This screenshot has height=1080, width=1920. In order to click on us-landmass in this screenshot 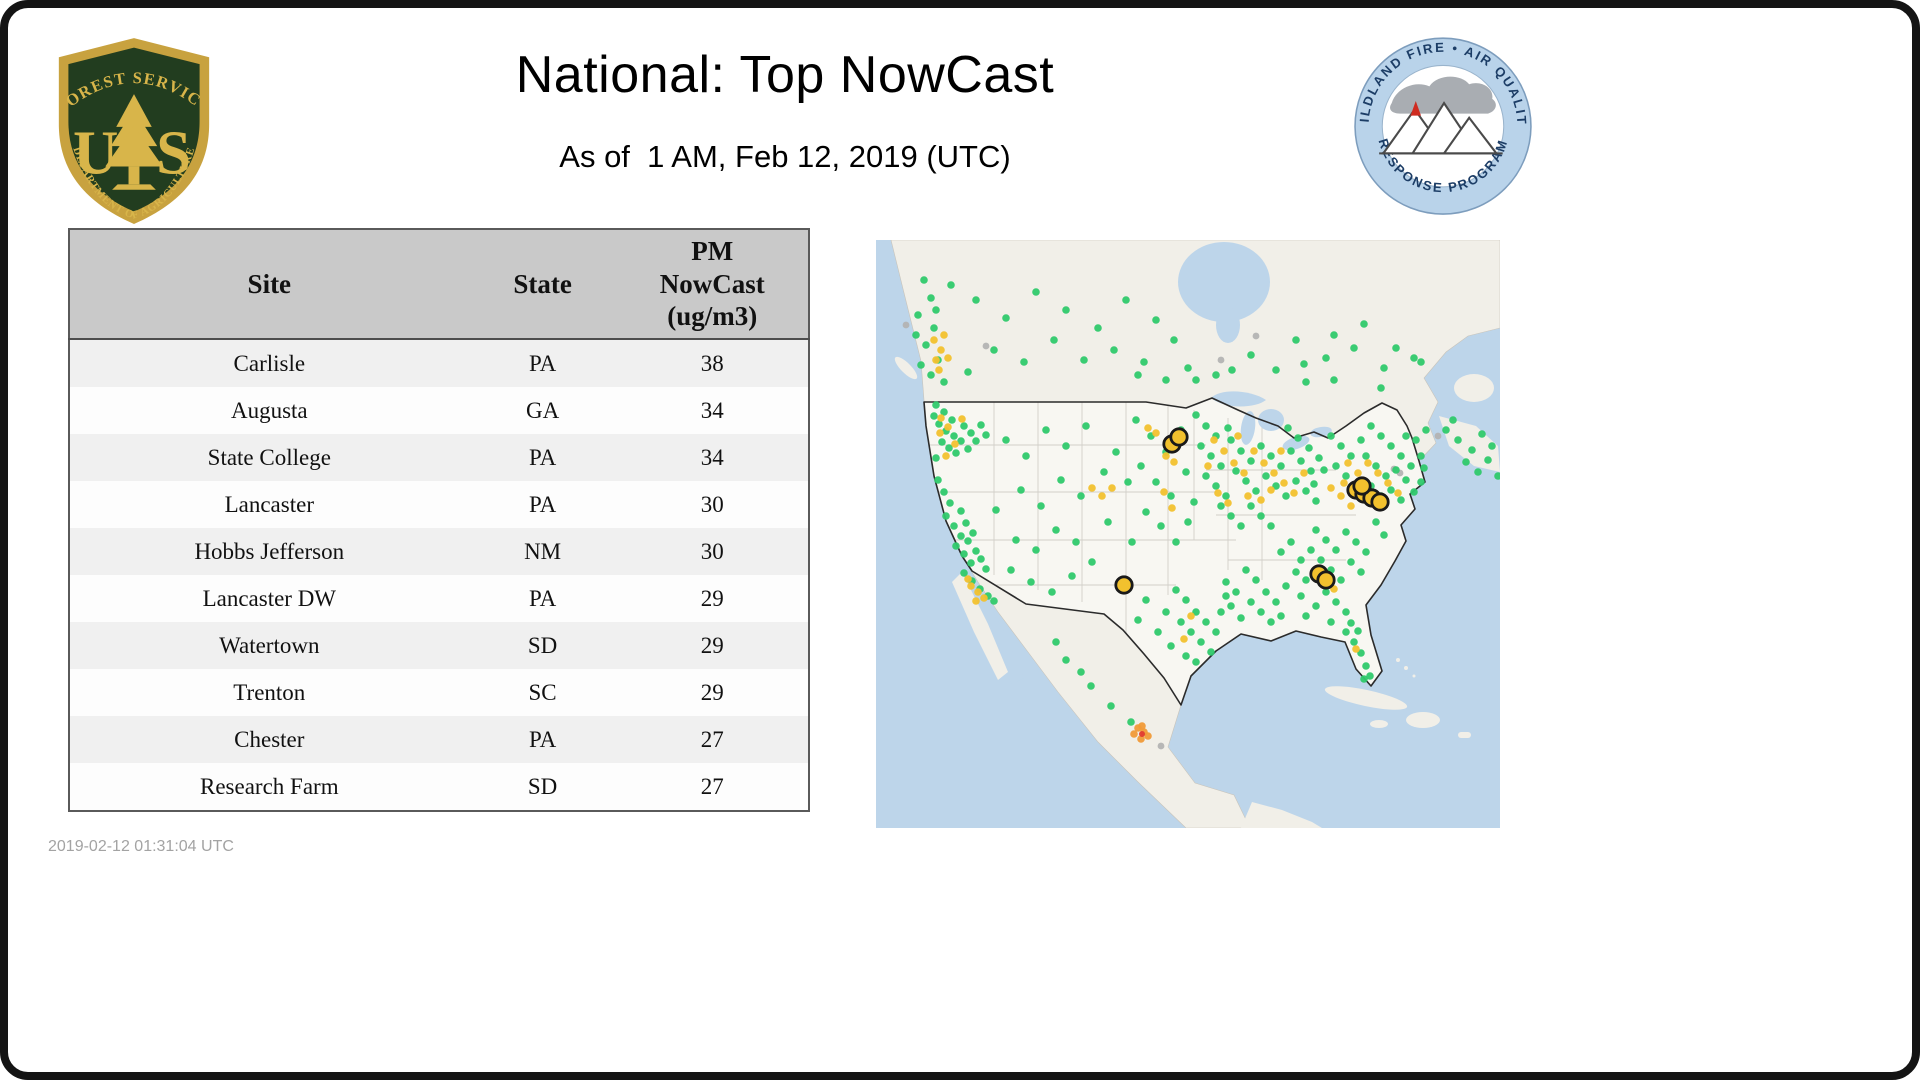, I will do `click(1174, 551)`.